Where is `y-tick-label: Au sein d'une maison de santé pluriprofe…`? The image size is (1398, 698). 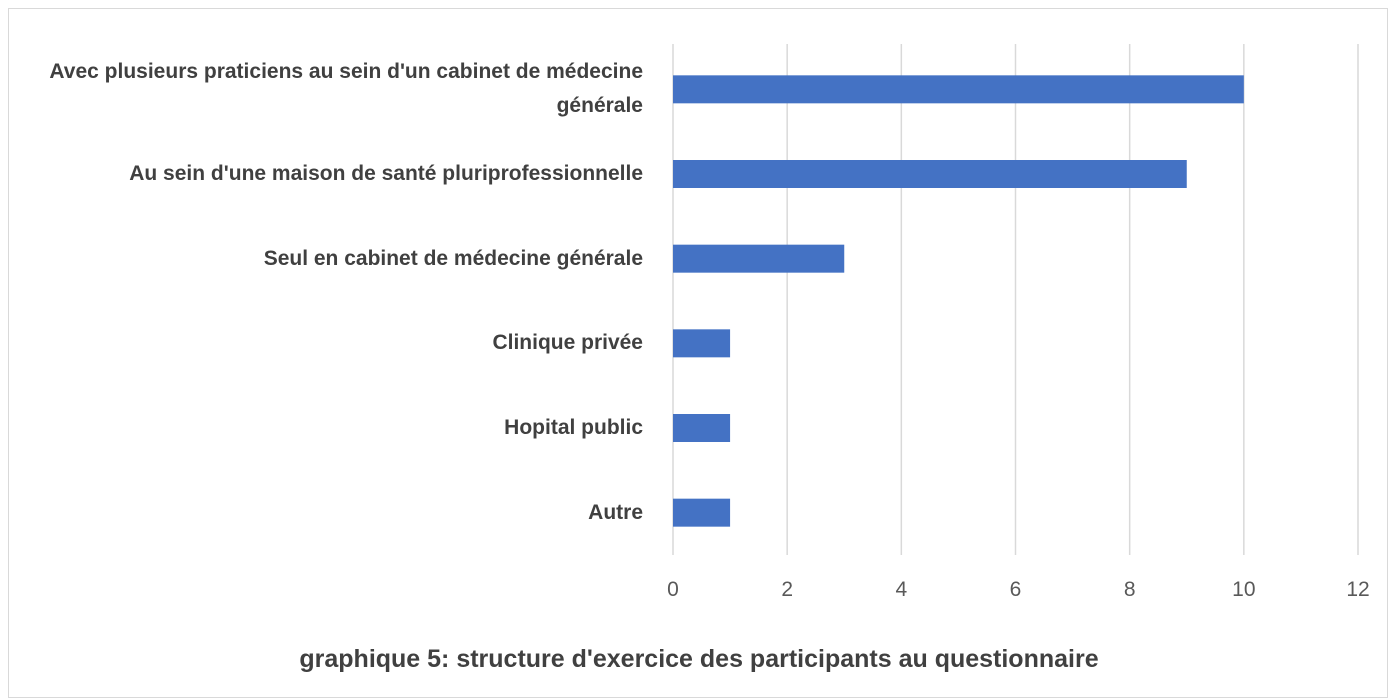 y-tick-label: Au sein d'une maison de santé pluriprofe… is located at coordinates (386, 173).